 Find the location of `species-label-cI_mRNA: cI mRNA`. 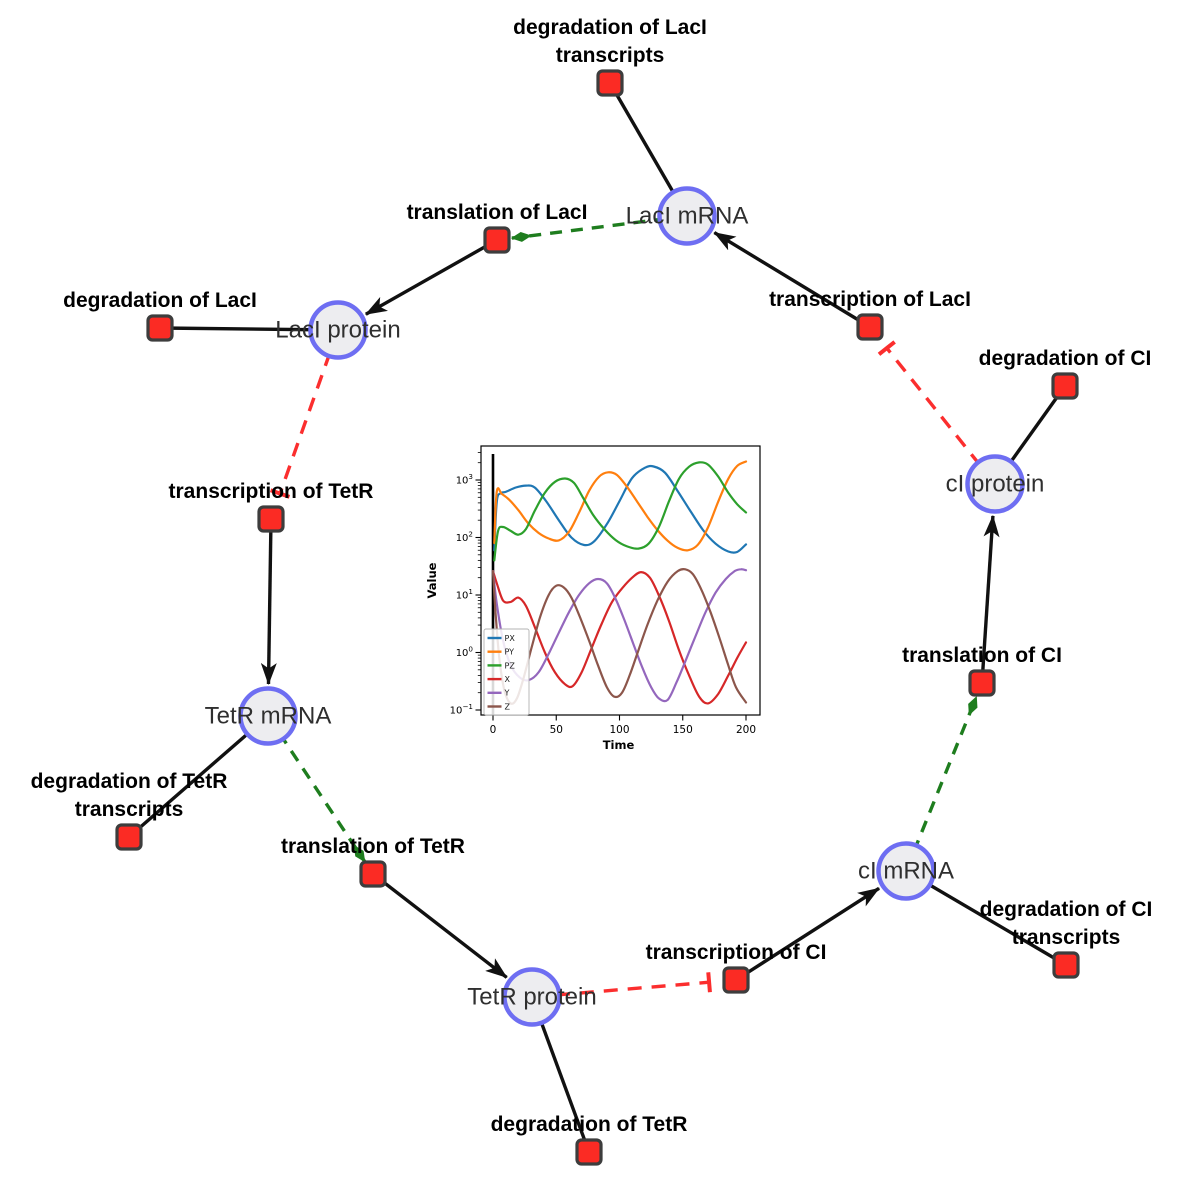

species-label-cI_mRNA: cI mRNA is located at coordinates (906, 871).